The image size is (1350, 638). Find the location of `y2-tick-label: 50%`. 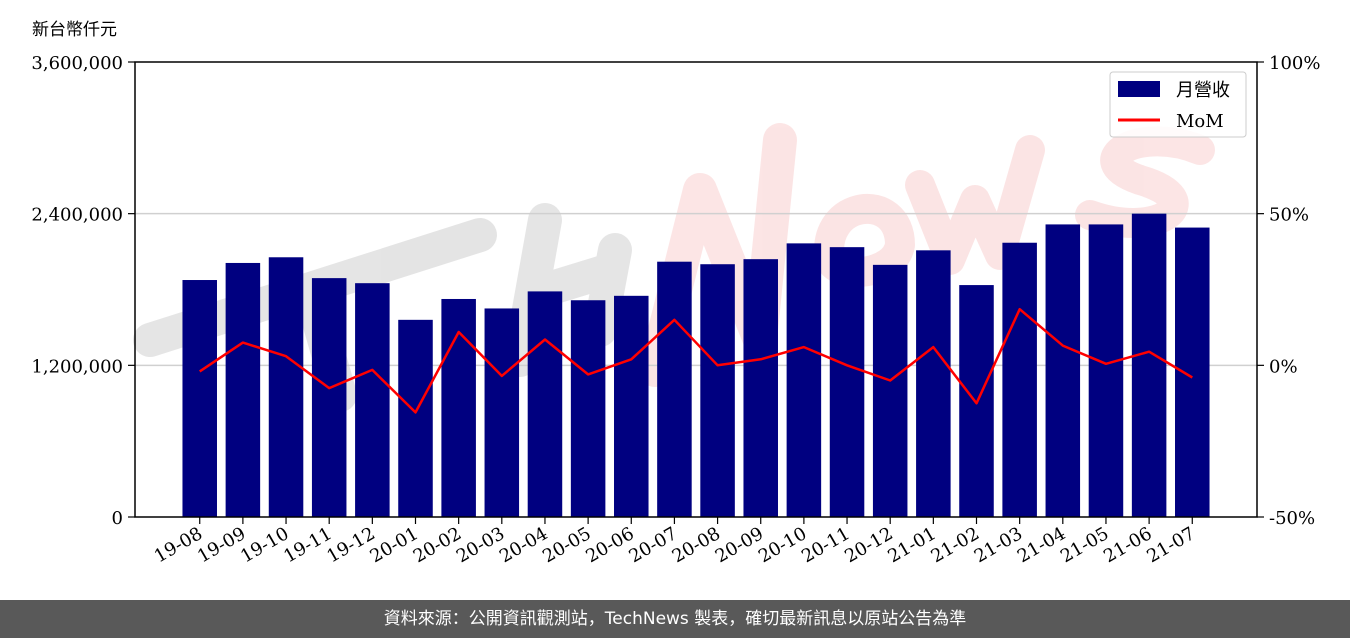

y2-tick-label: 50% is located at coordinates (1289, 215).